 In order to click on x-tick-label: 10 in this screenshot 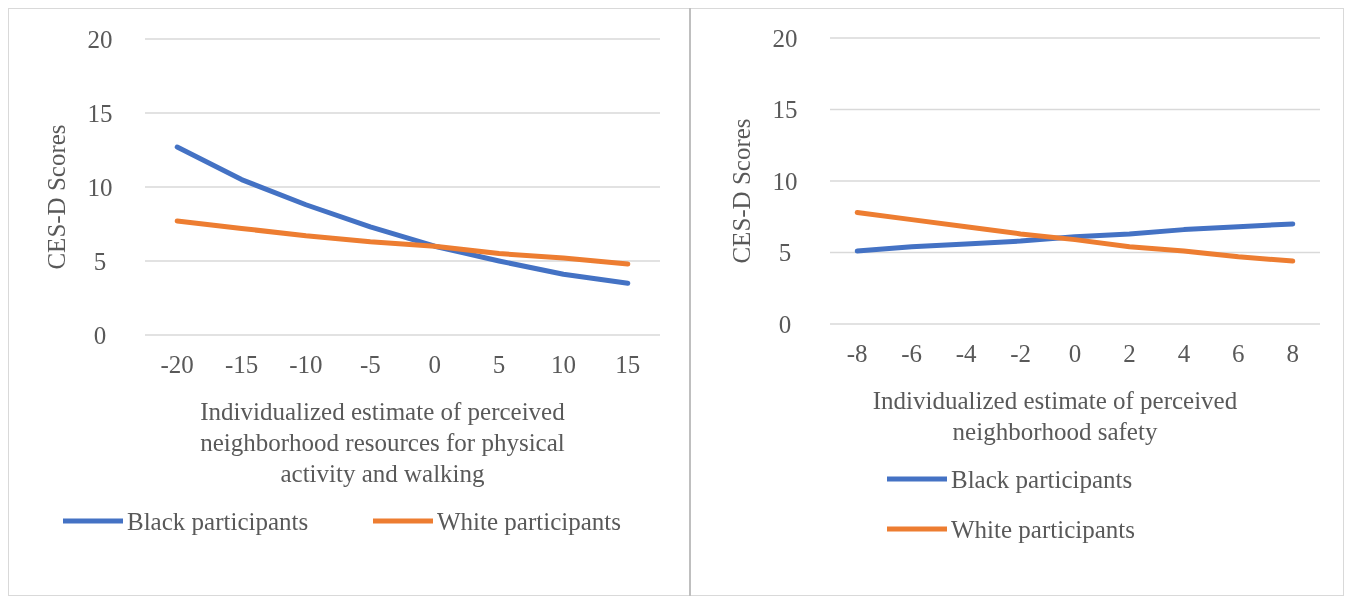, I will do `click(563, 364)`.